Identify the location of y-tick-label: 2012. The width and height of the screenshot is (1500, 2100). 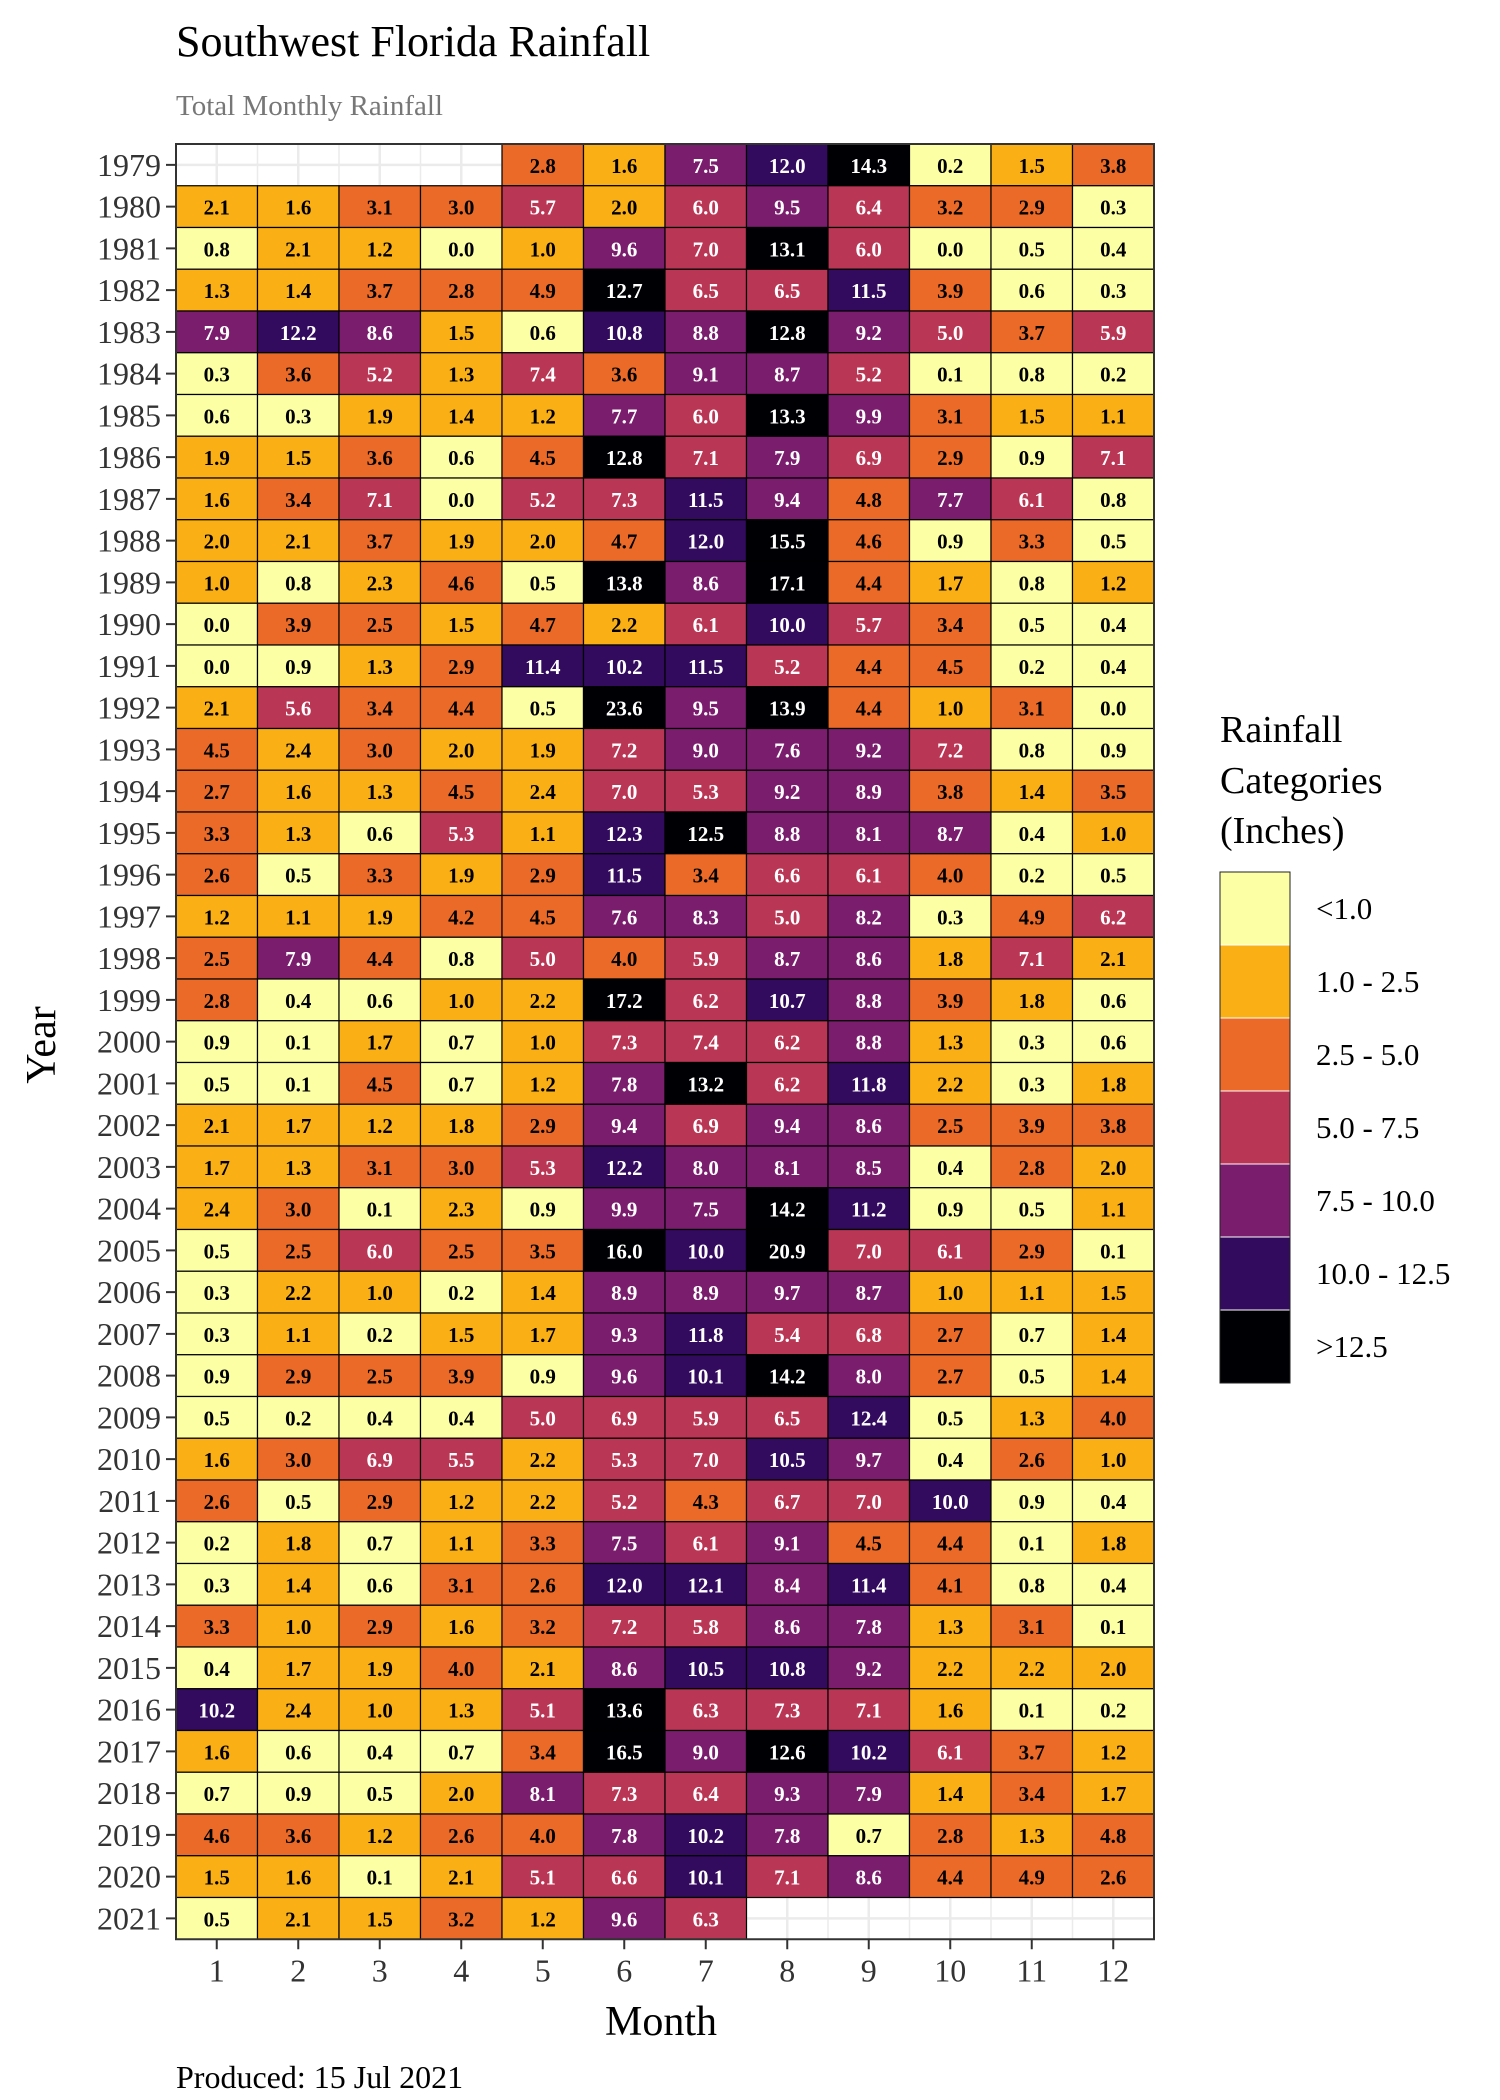
(129, 1543).